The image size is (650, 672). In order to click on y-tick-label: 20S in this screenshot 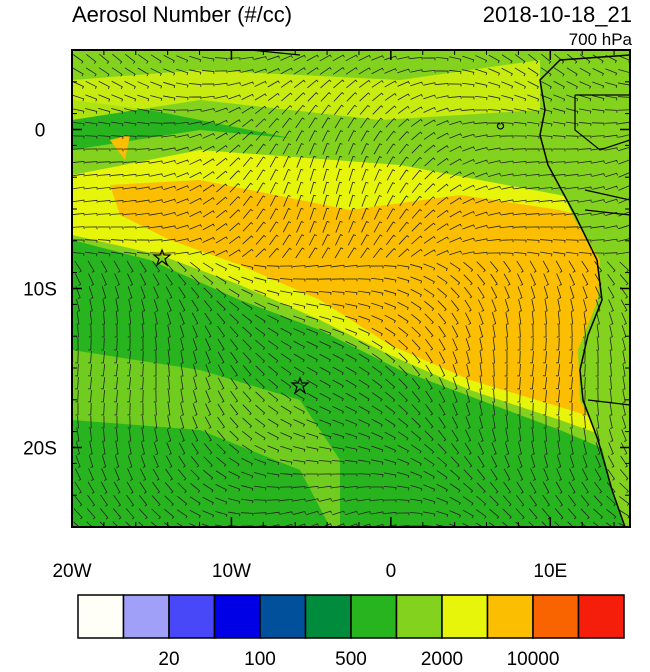, I will do `click(40, 449)`.